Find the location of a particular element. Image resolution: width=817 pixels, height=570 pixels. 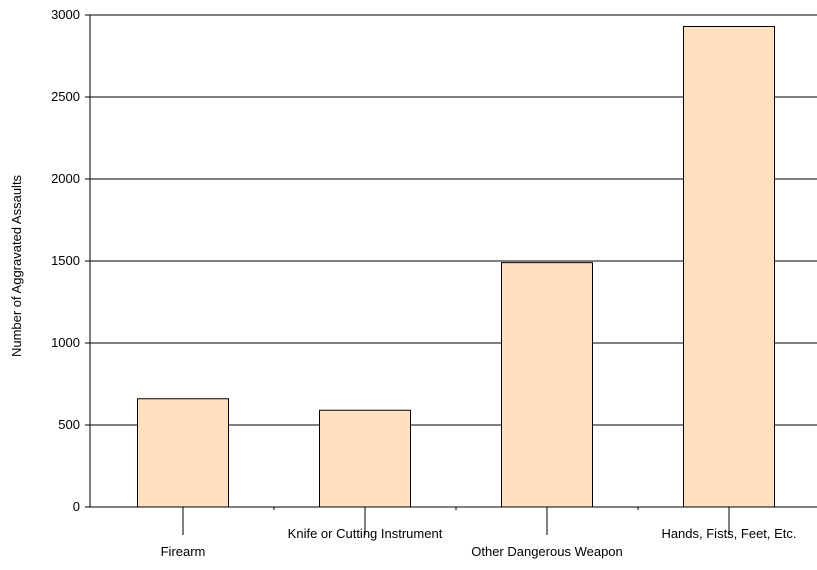

x-tick-label-1: Firearm is located at coordinates (183, 551).